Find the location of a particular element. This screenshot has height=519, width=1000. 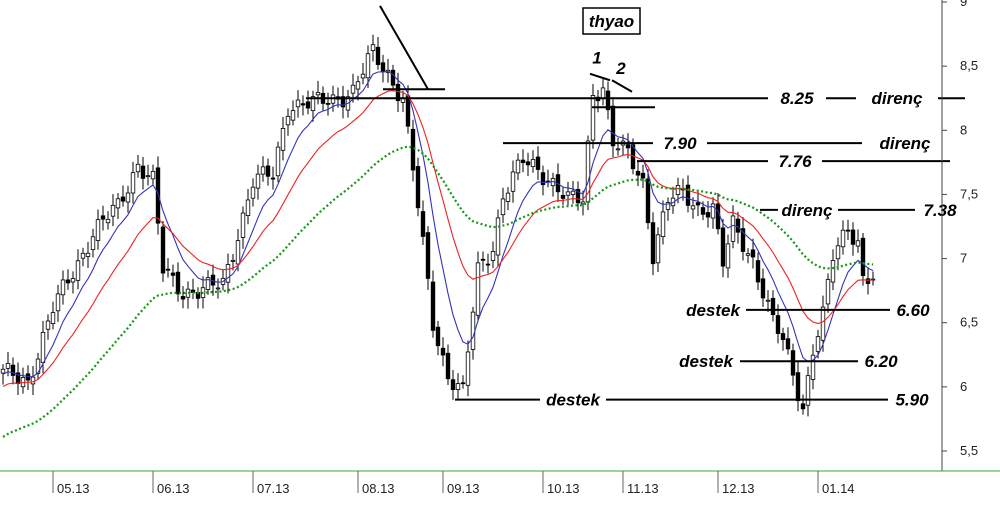

x-tick-label: 01.14 is located at coordinates (838, 488).